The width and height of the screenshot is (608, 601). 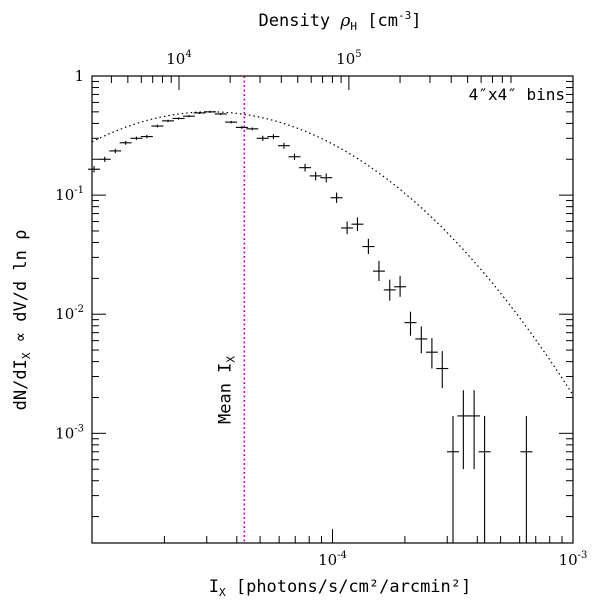 I want to click on x-tick-label: 10⁻⁴, so click(x=332, y=559).